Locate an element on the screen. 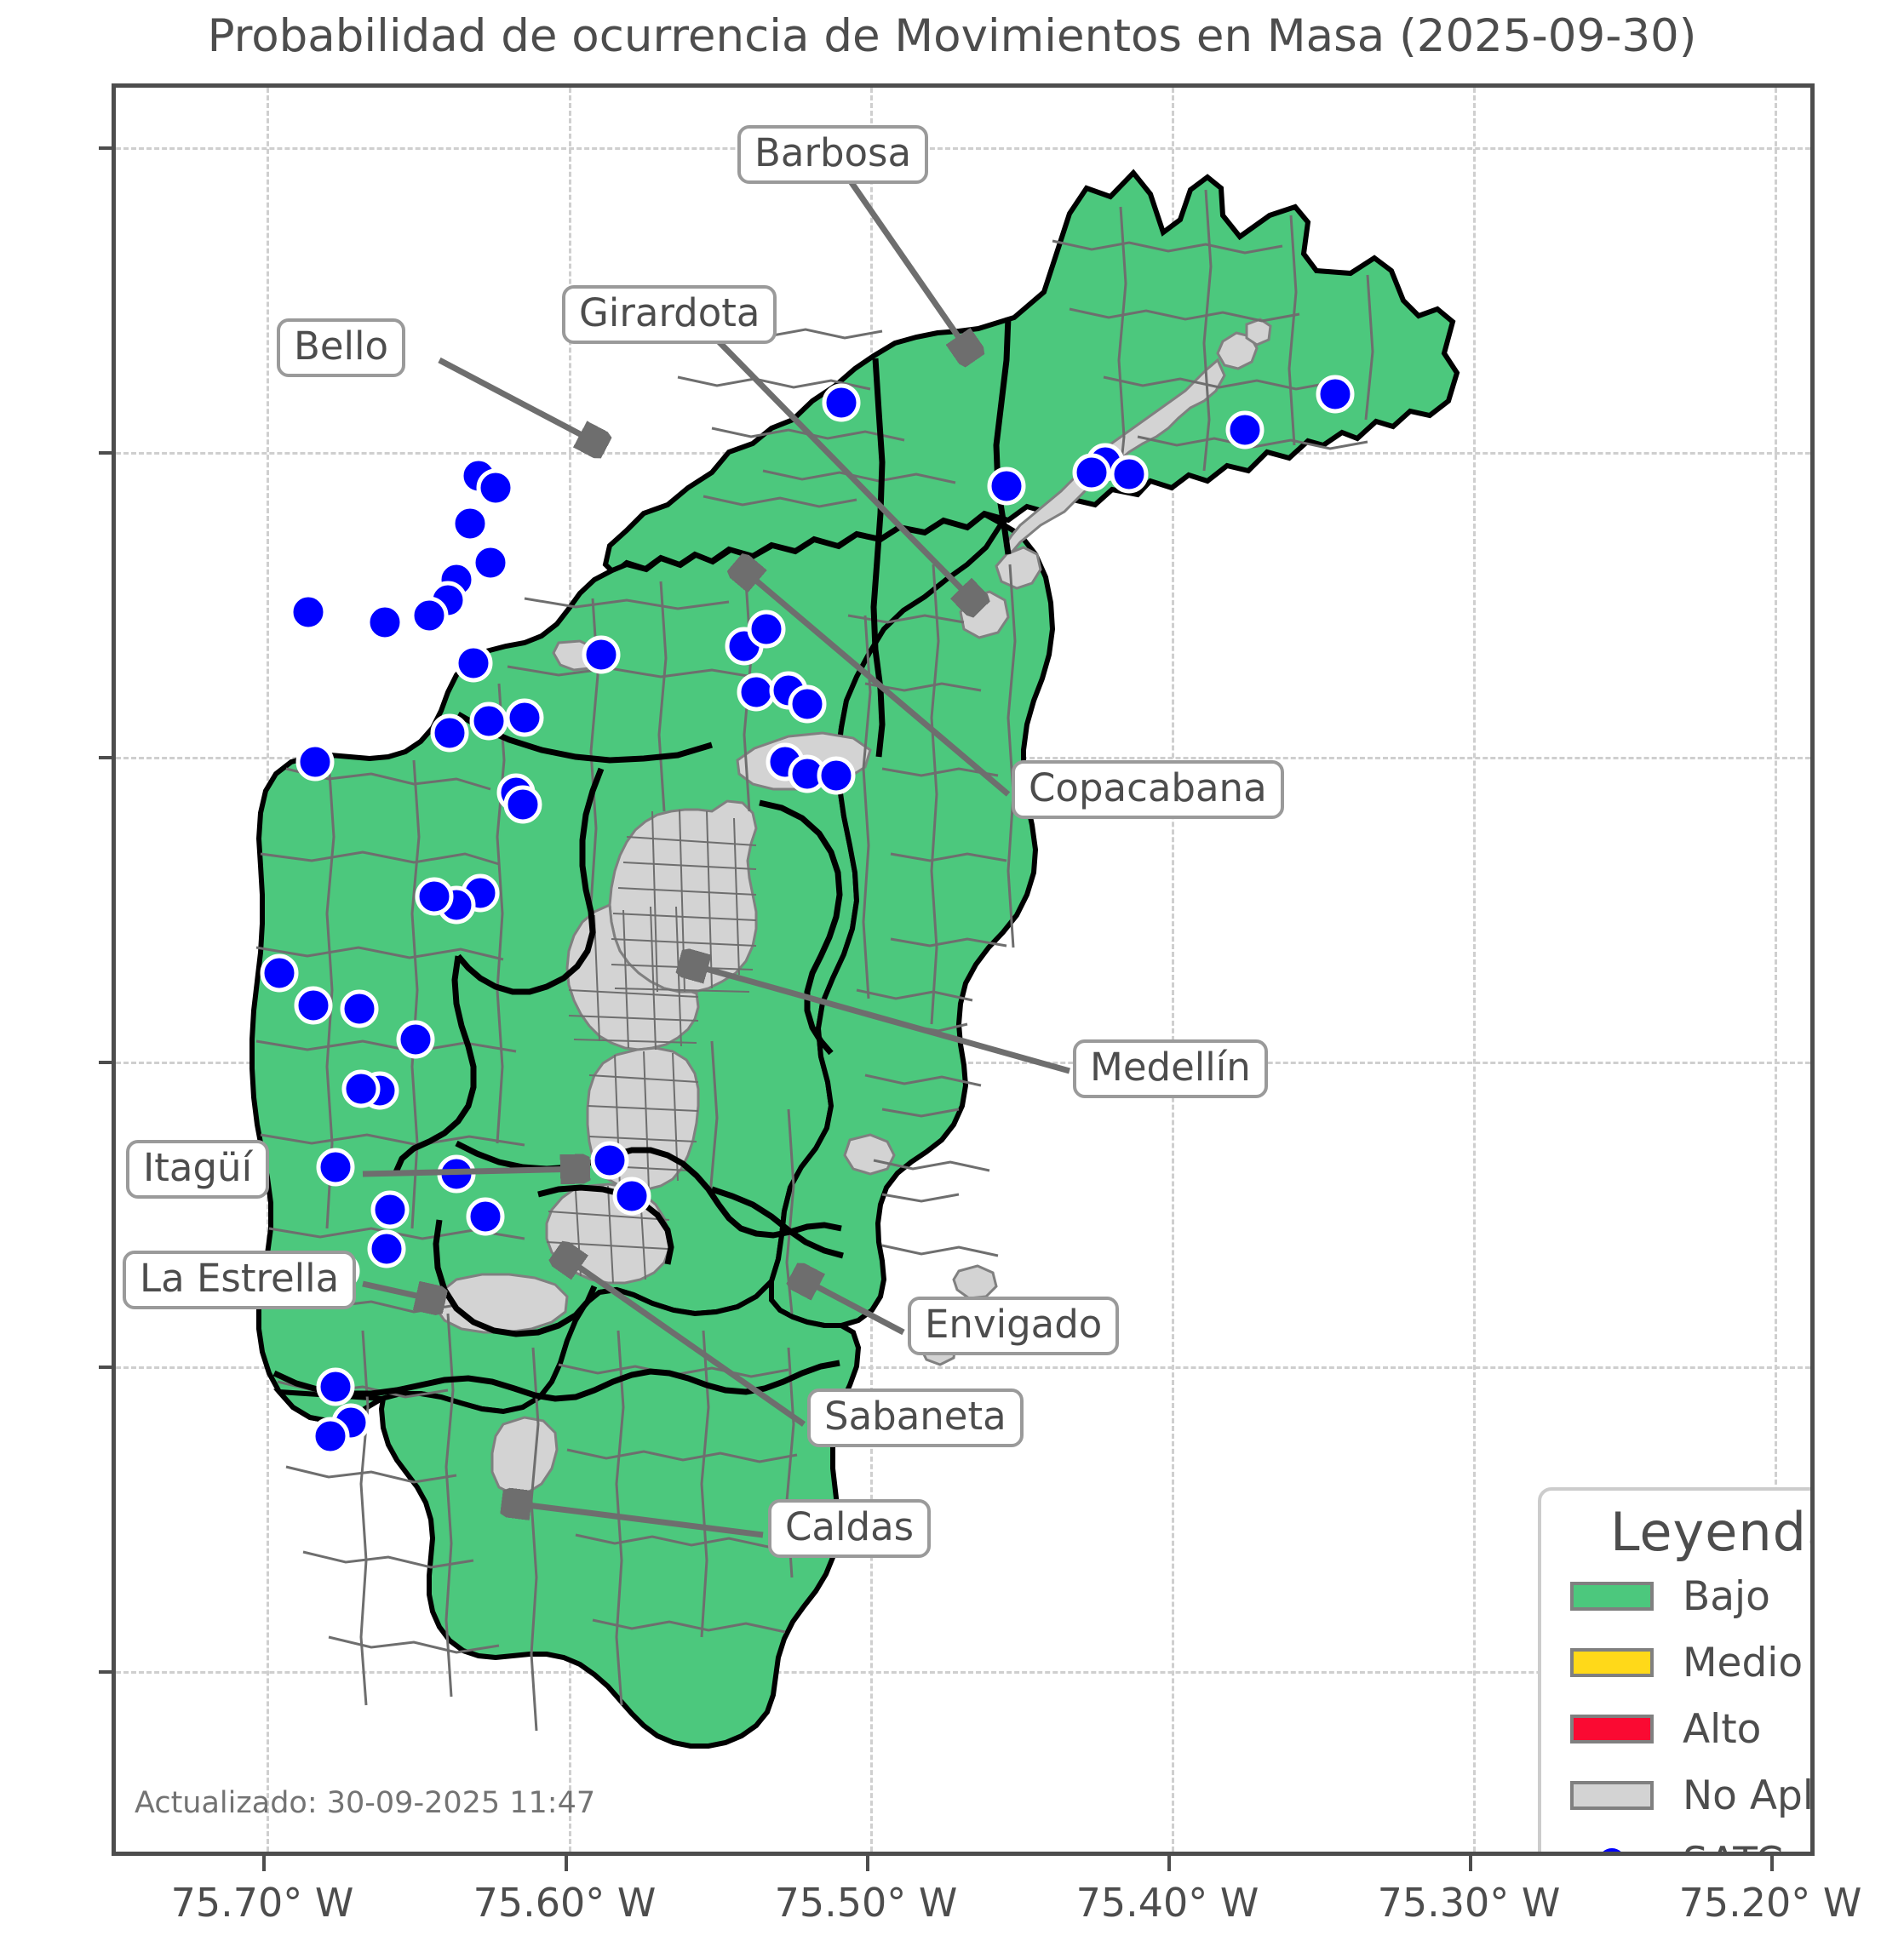  legend-label-alto: Alto is located at coordinates (1722, 1729).